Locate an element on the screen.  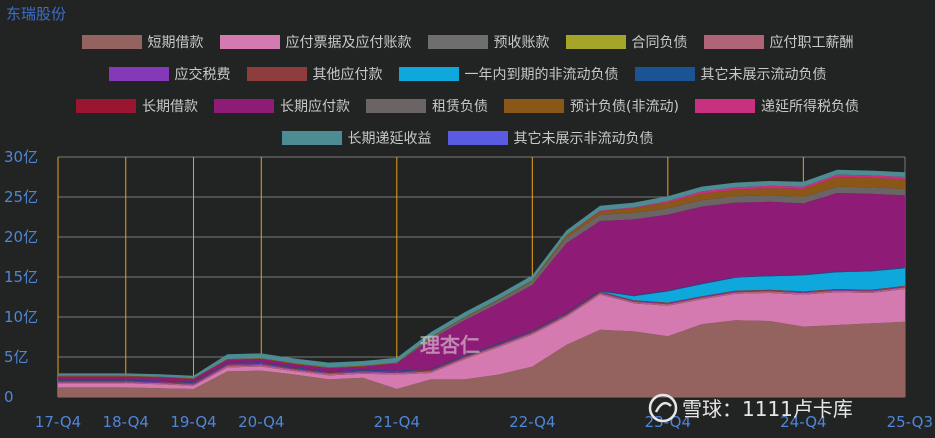
legend-label: 其它未展示非流动负债 is located at coordinates (583, 139).